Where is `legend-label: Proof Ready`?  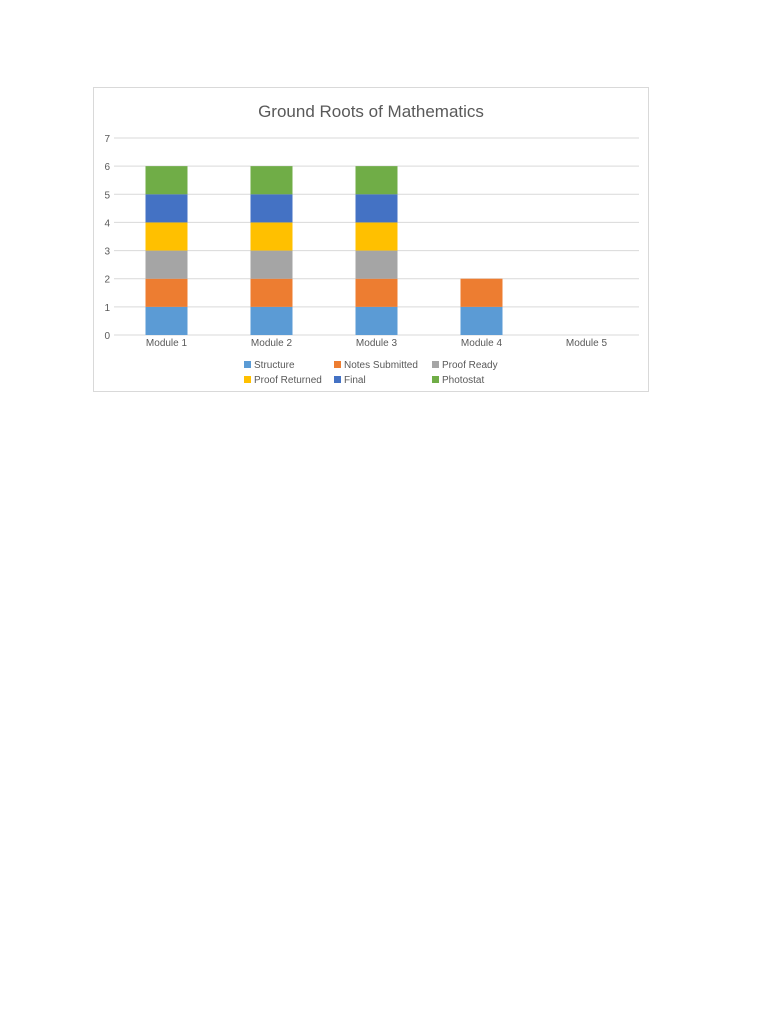 legend-label: Proof Ready is located at coordinates (470, 365).